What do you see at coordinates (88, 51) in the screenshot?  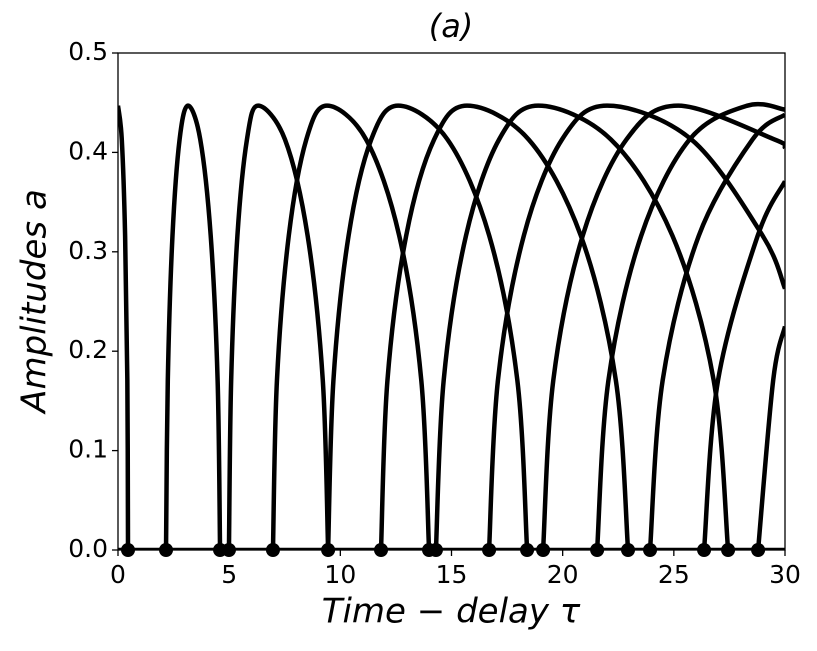 I see `y-tick-label: 0.5` at bounding box center [88, 51].